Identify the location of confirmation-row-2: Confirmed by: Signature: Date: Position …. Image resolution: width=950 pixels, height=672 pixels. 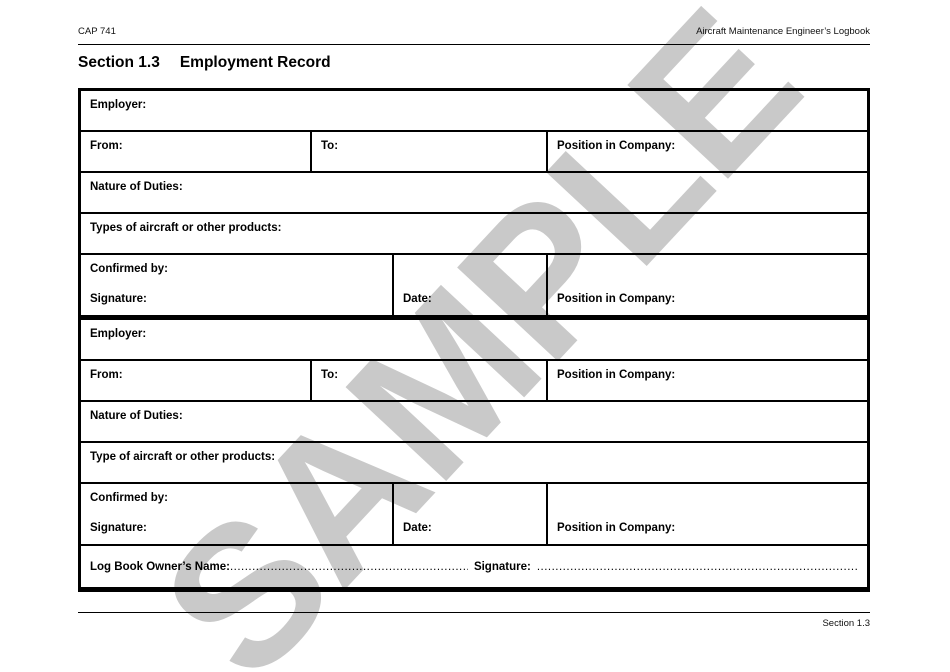
(474, 513).